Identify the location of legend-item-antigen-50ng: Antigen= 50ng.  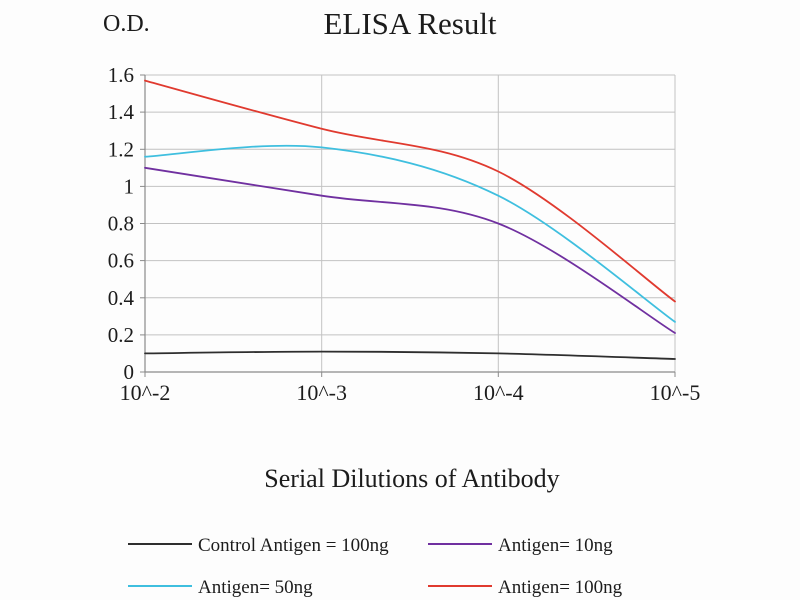
(220, 587).